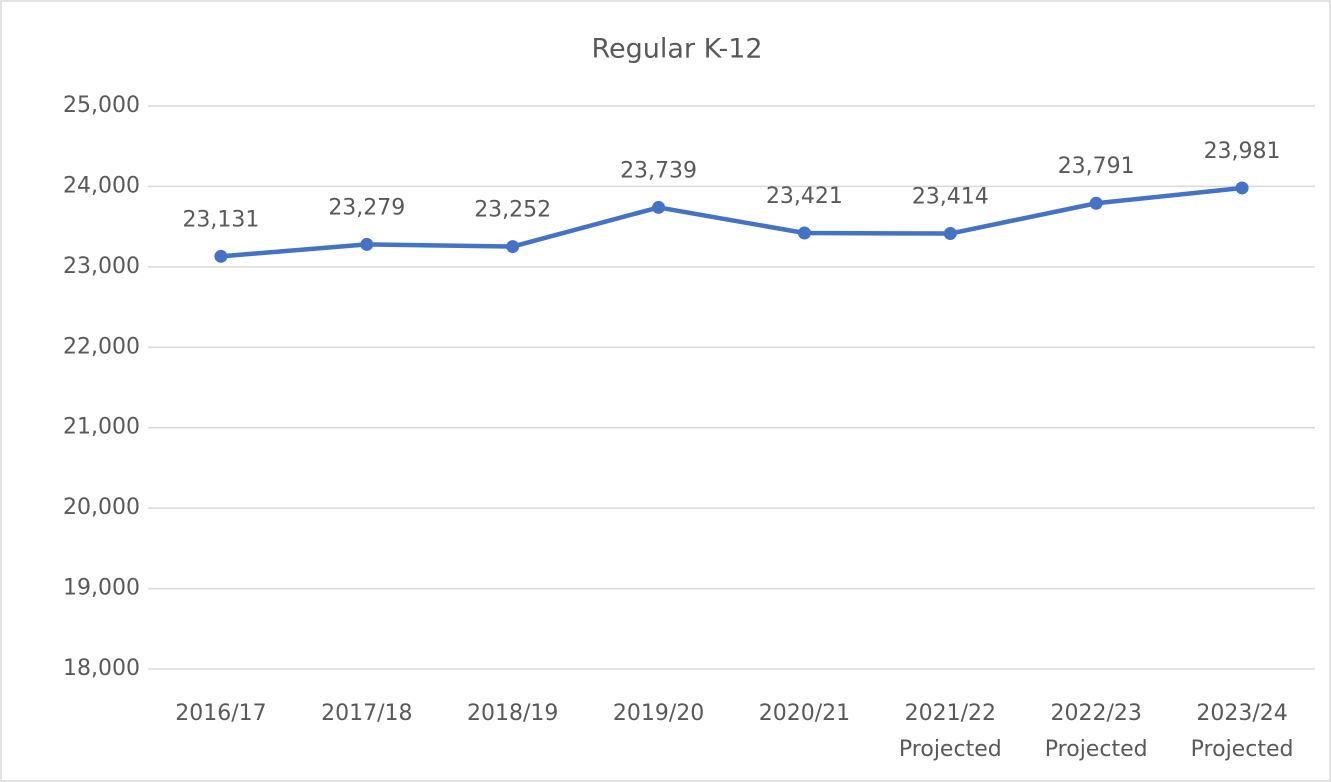 This screenshot has height=782, width=1331. I want to click on data-label: 23,252, so click(512, 210).